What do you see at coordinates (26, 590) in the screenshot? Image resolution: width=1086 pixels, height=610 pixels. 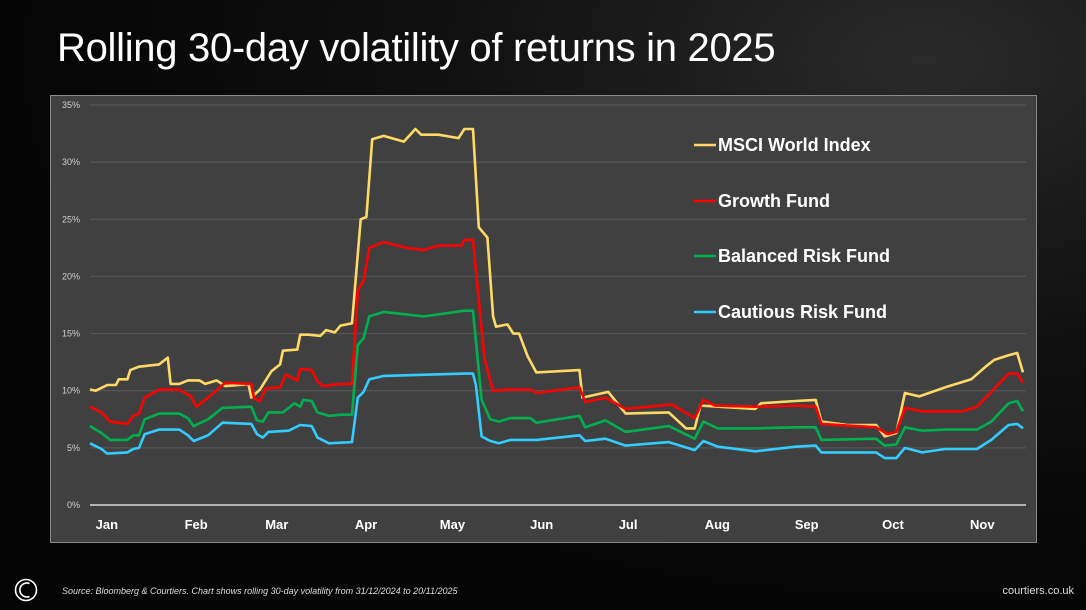 I see `courtiers-logo-icon` at bounding box center [26, 590].